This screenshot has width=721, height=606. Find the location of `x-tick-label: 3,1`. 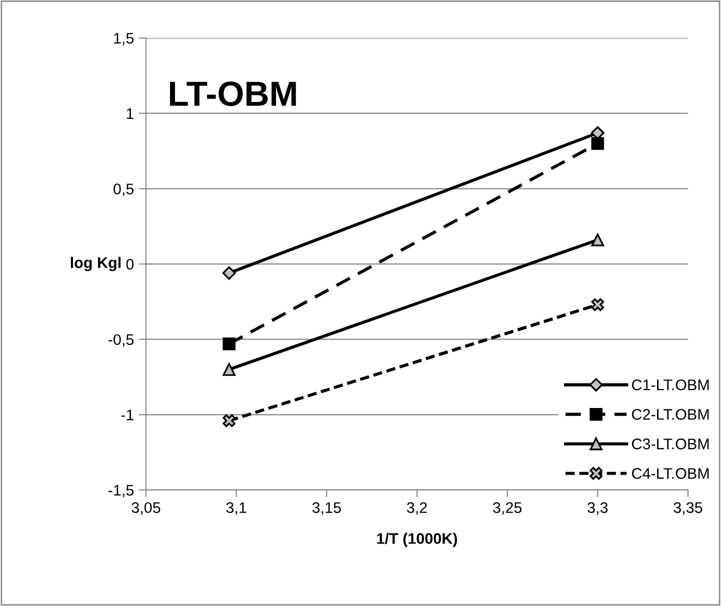

x-tick-label: 3,1 is located at coordinates (236, 508).